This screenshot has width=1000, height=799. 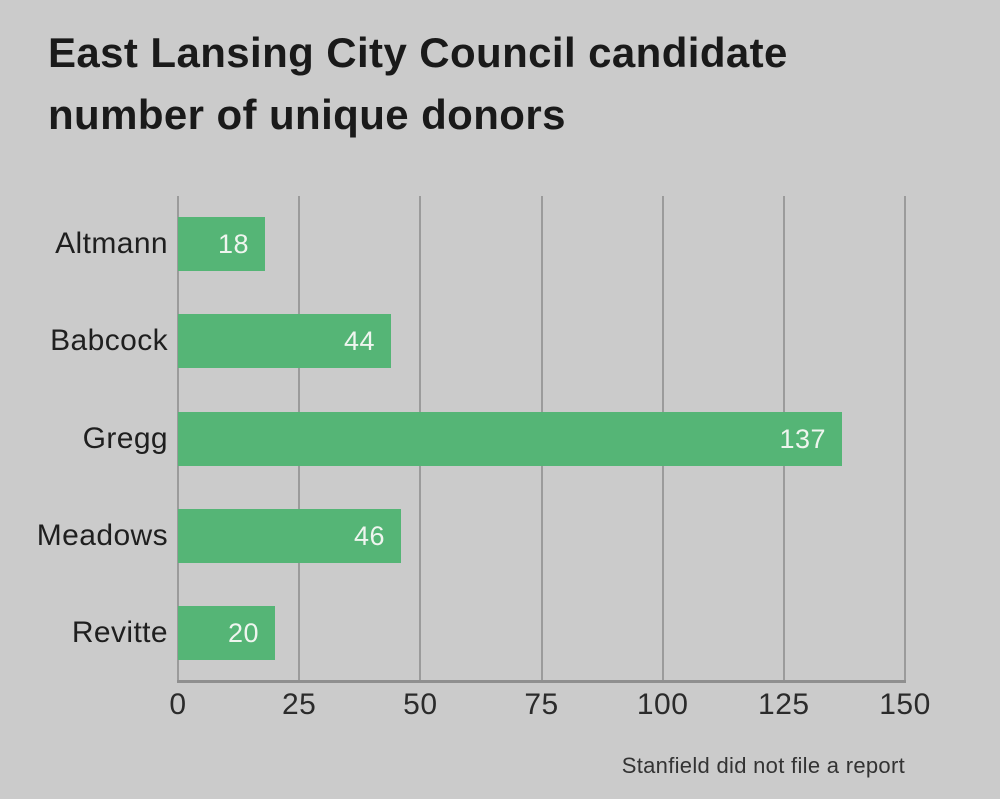 What do you see at coordinates (662, 704) in the screenshot?
I see `x-tick-label-100: 100` at bounding box center [662, 704].